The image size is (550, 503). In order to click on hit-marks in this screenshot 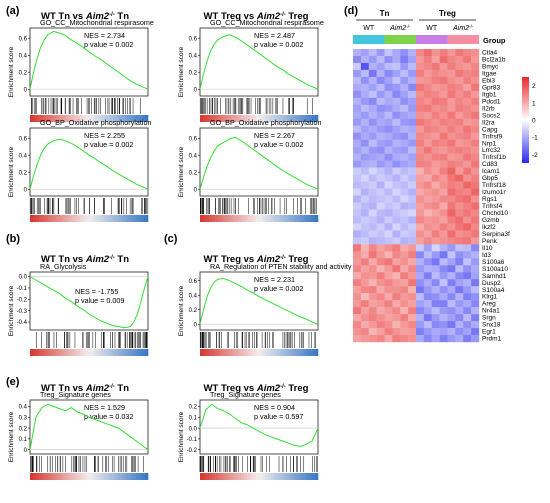, I will do `click(89, 206)`.